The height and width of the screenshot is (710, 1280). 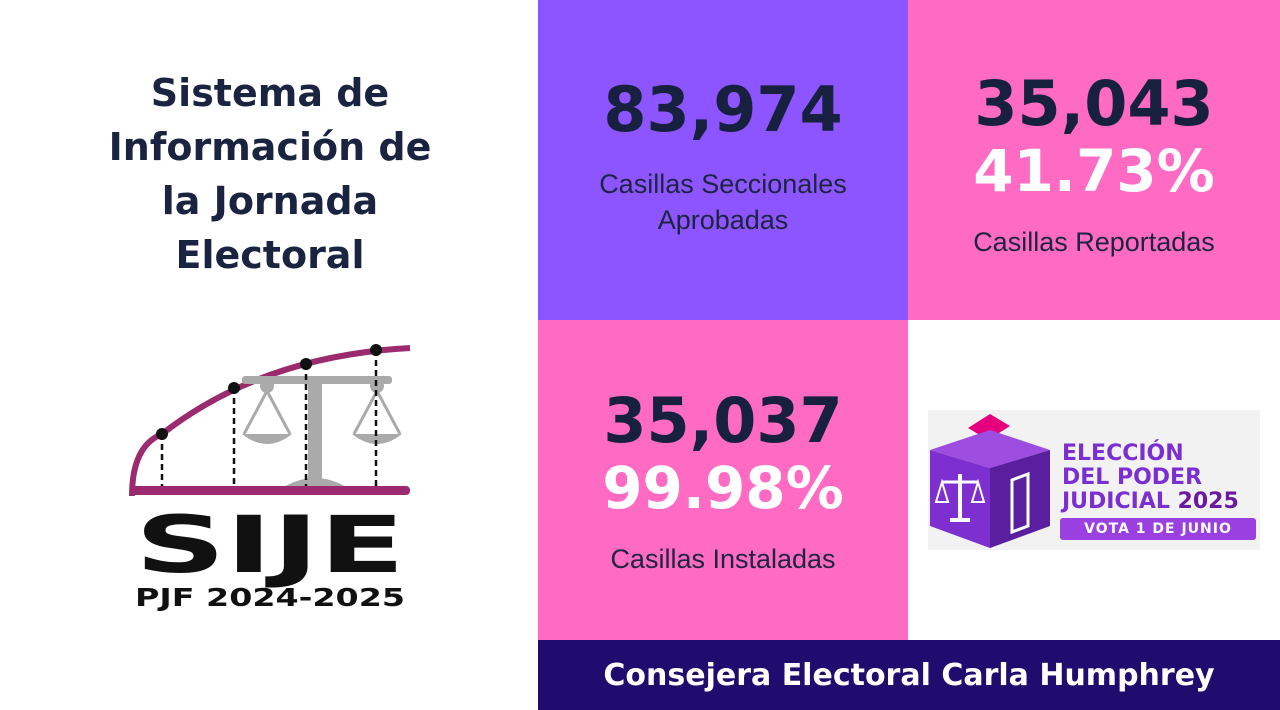 What do you see at coordinates (723, 220) in the screenshot?
I see `approved-label-line: Aprobadas` at bounding box center [723, 220].